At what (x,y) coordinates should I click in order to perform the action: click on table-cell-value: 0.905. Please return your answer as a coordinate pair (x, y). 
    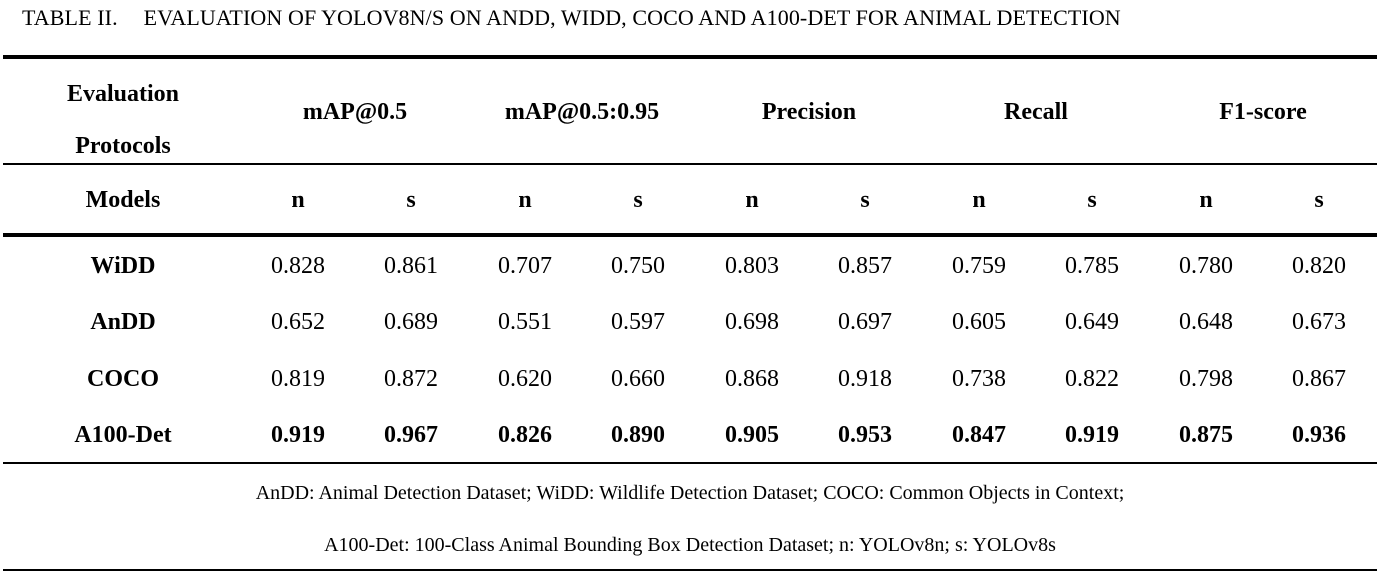
    Looking at the image, I should click on (752, 435).